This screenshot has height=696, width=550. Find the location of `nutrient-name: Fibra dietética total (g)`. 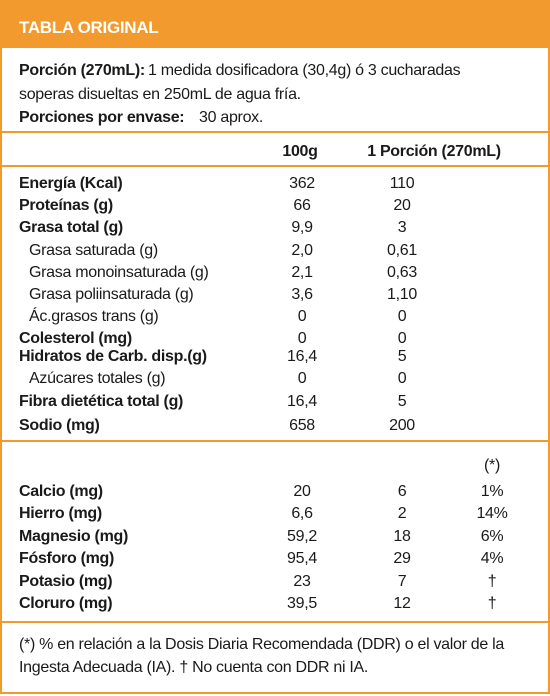

nutrient-name: Fibra dietética total (g) is located at coordinates (101, 401).